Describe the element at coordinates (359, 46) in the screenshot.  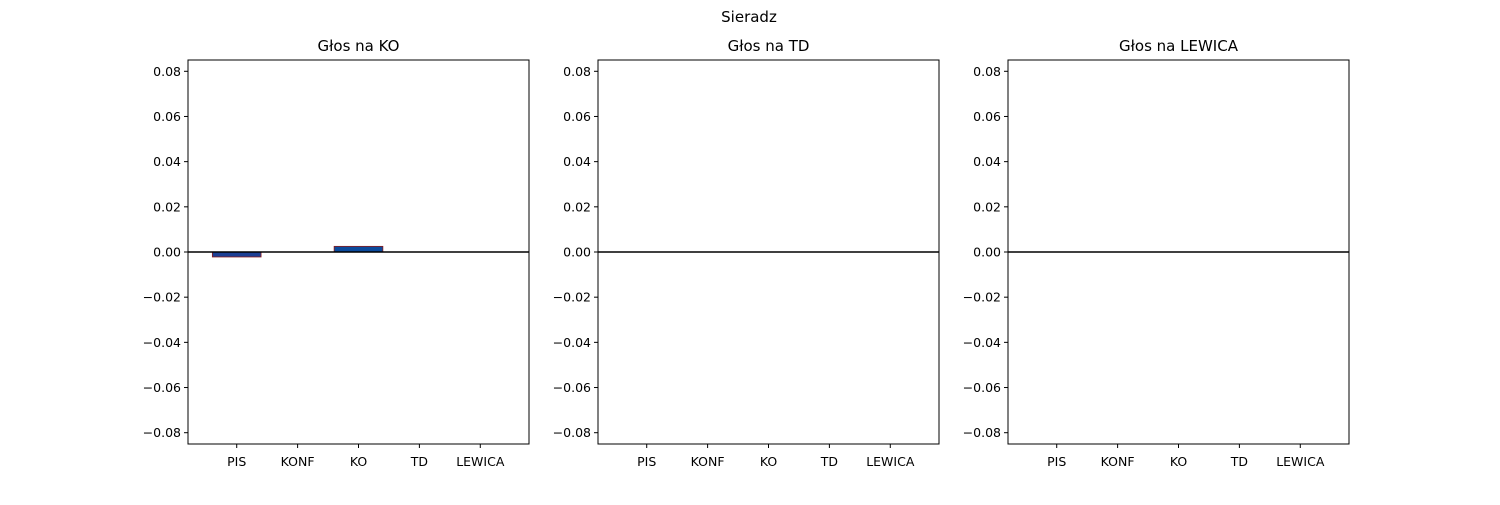
I see `panel-title: Głos na KO` at that location.